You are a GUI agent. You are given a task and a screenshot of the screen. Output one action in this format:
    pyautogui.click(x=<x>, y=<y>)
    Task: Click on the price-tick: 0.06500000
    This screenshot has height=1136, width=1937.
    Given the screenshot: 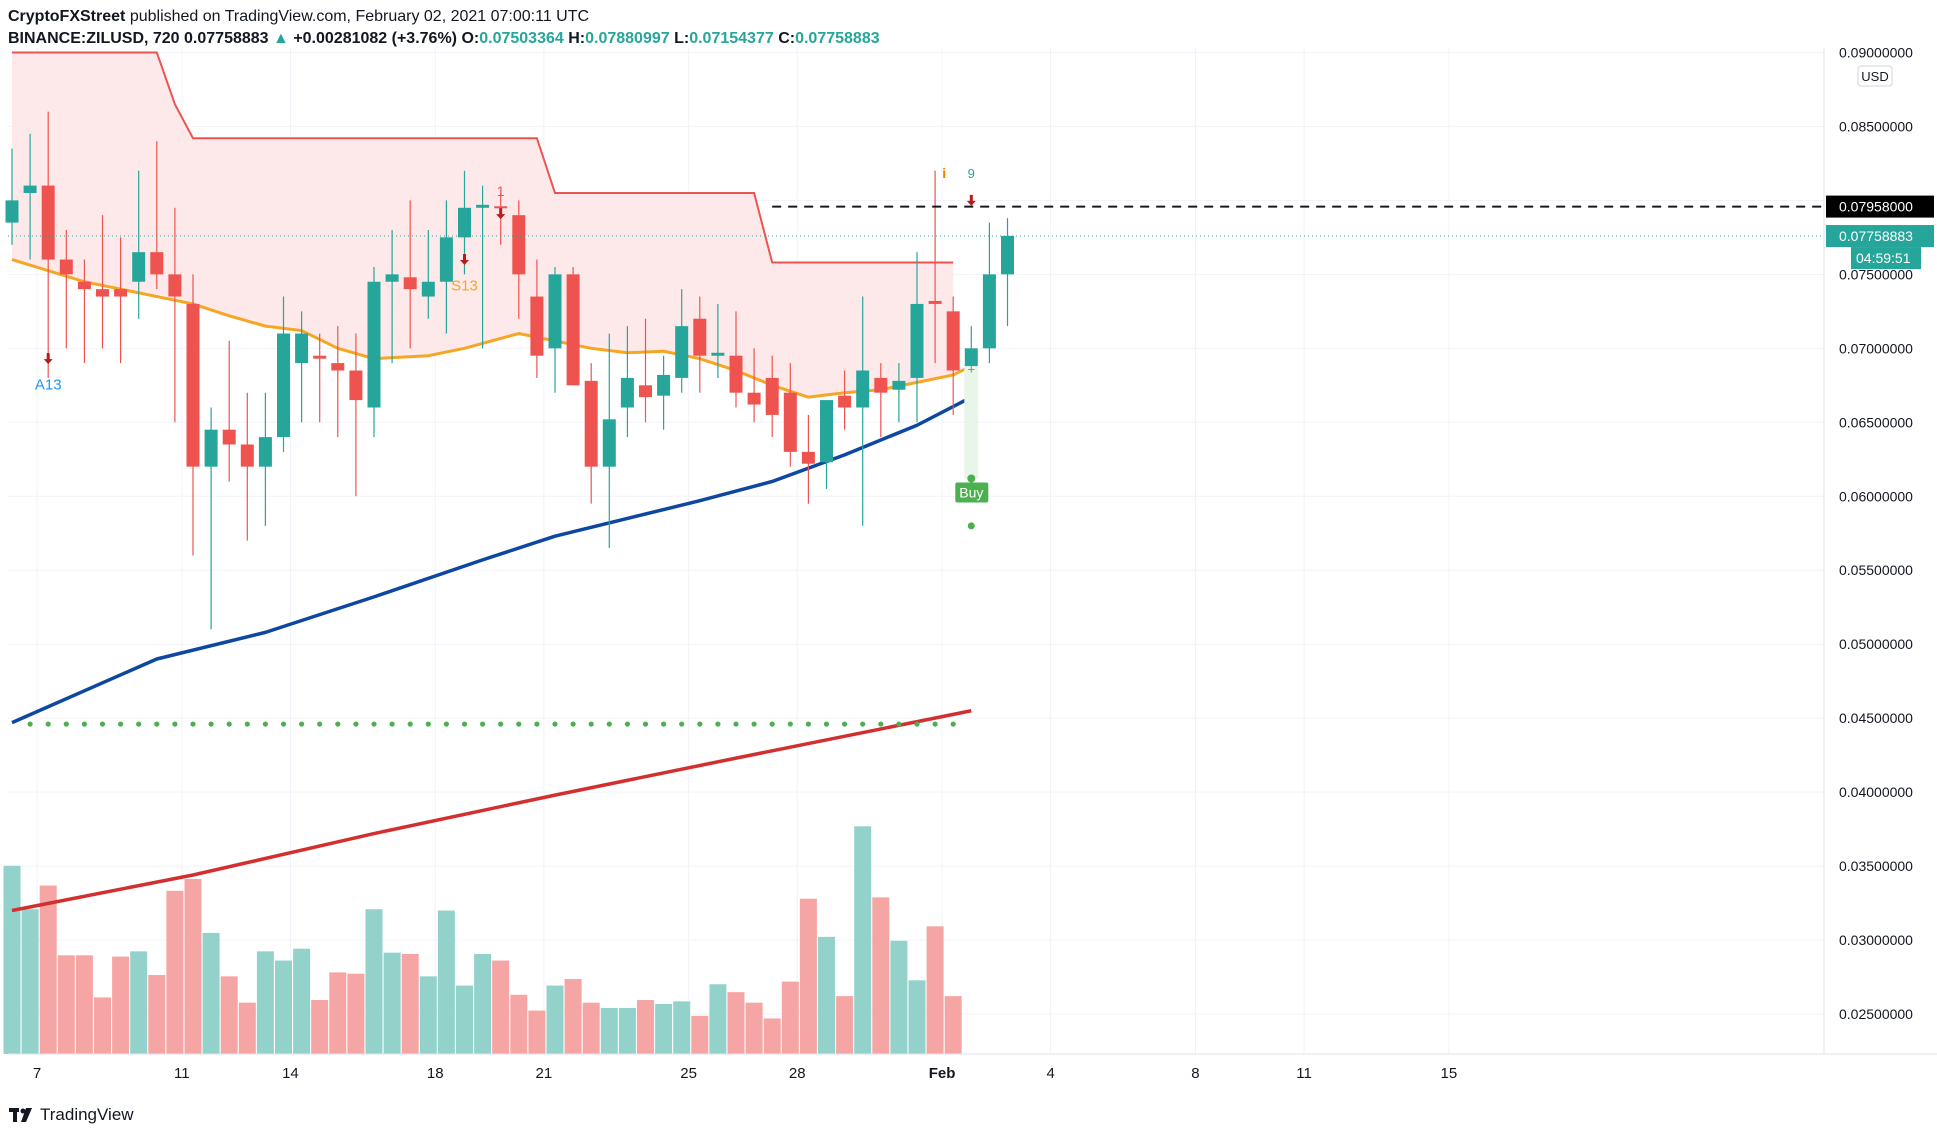 What is the action you would take?
    pyautogui.click(x=1876, y=422)
    